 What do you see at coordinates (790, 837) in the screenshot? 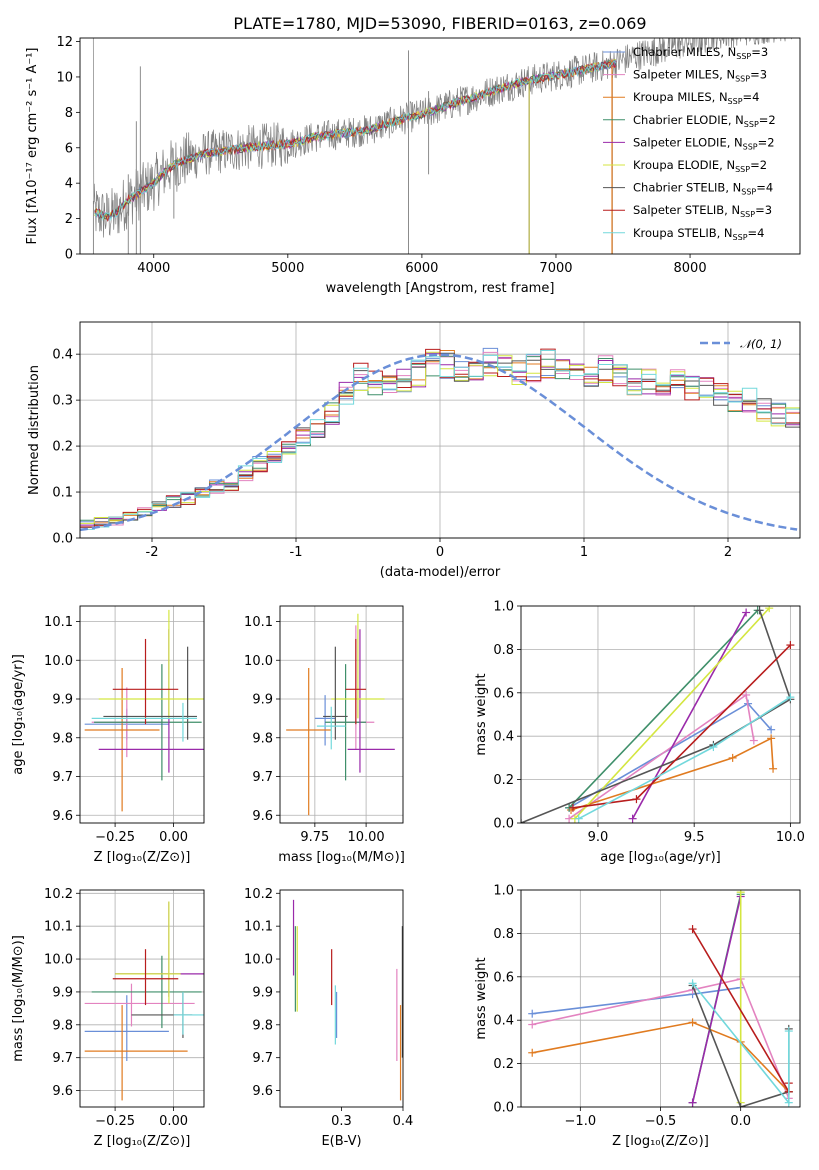
I see `x-tick-label: 10.0` at bounding box center [790, 837].